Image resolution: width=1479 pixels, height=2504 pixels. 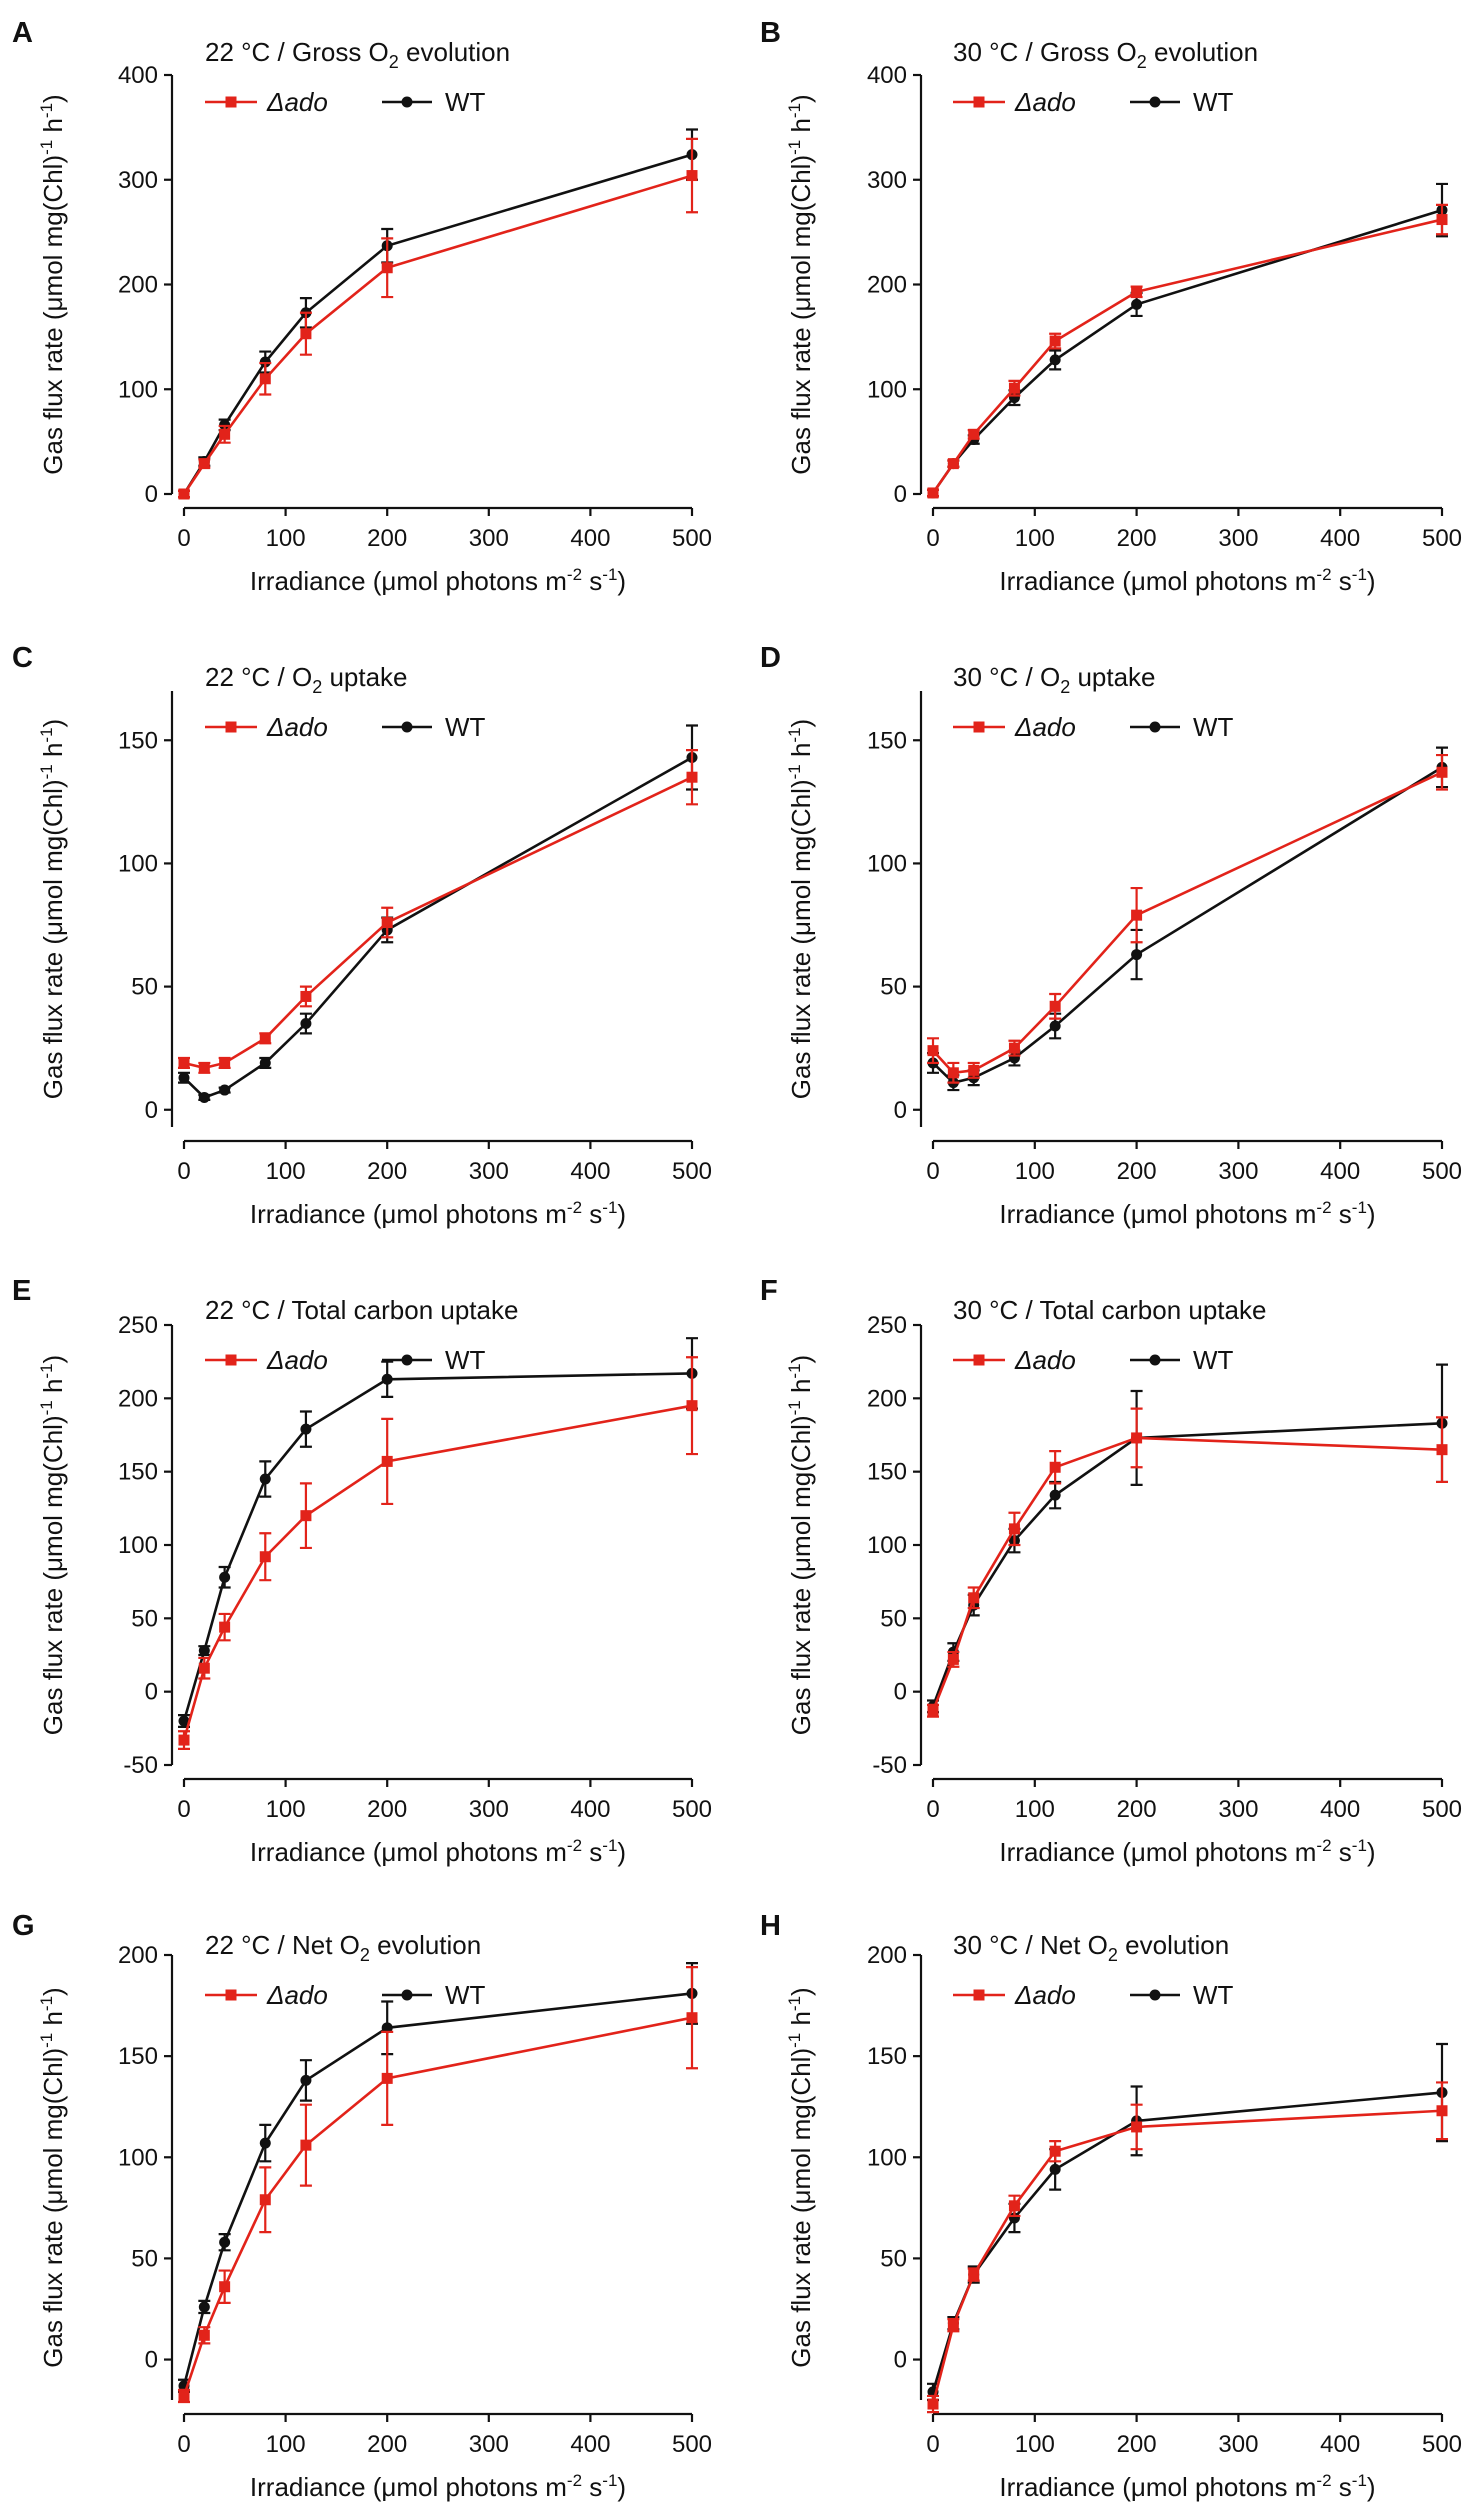 What do you see at coordinates (297, 102) in the screenshot?
I see `legend-label: Δado` at bounding box center [297, 102].